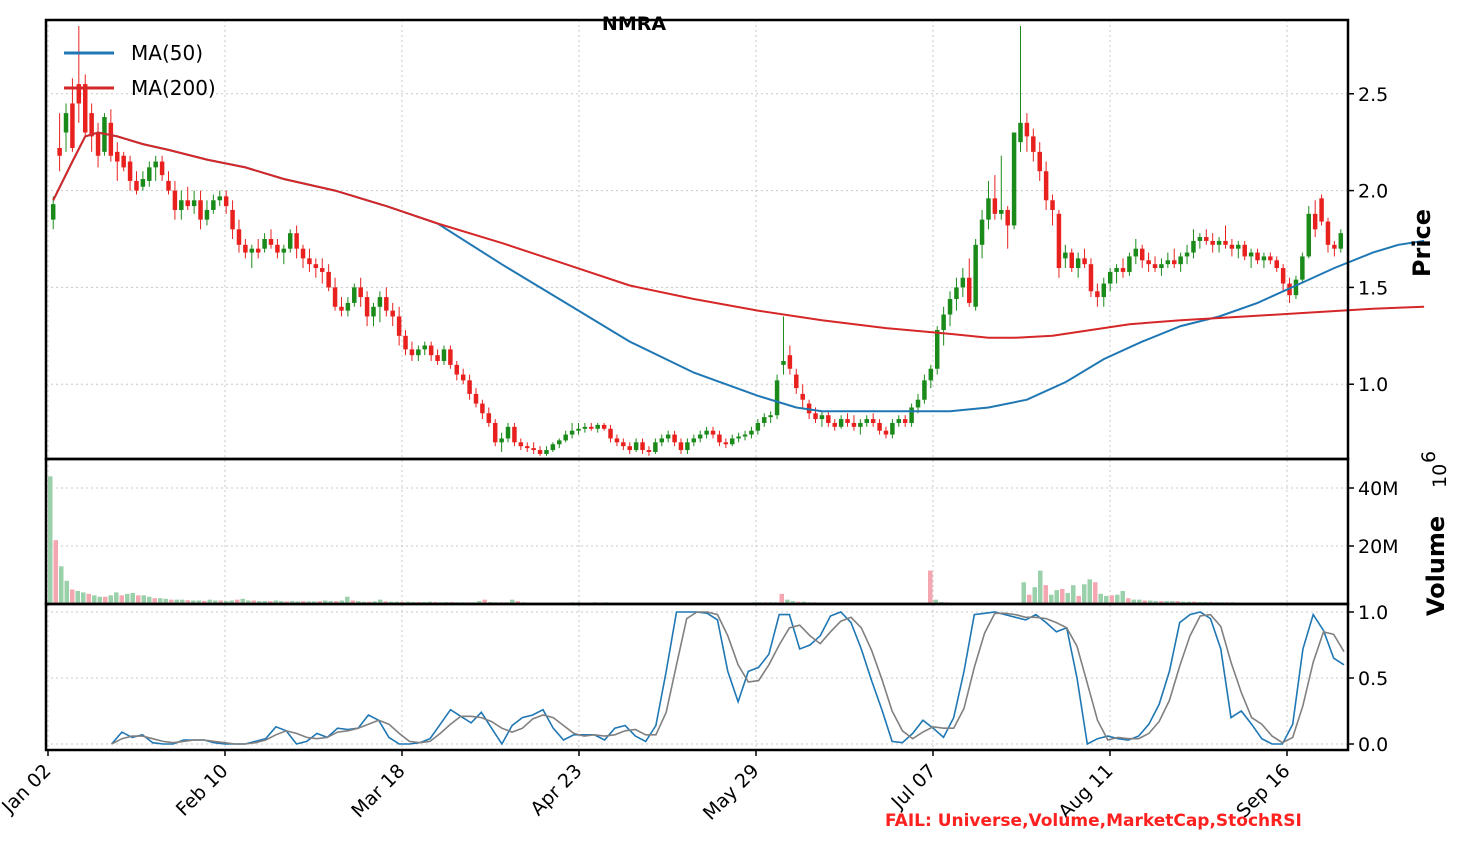 This screenshot has height=855, width=1464. Describe the element at coordinates (1373, 192) in the screenshot. I see `price-tick-label: 2.0` at that location.